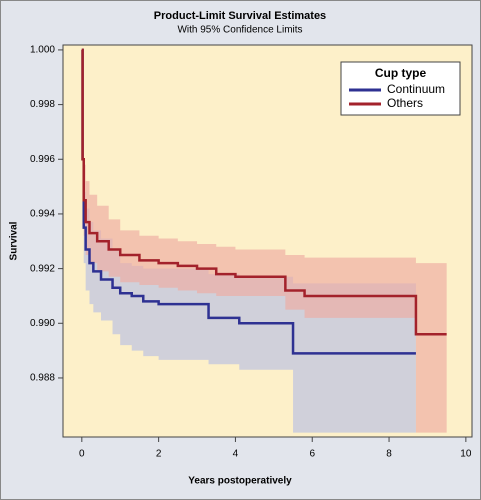 The image size is (481, 500). What do you see at coordinates (159, 454) in the screenshot?
I see `x-tick-label: 2` at bounding box center [159, 454].